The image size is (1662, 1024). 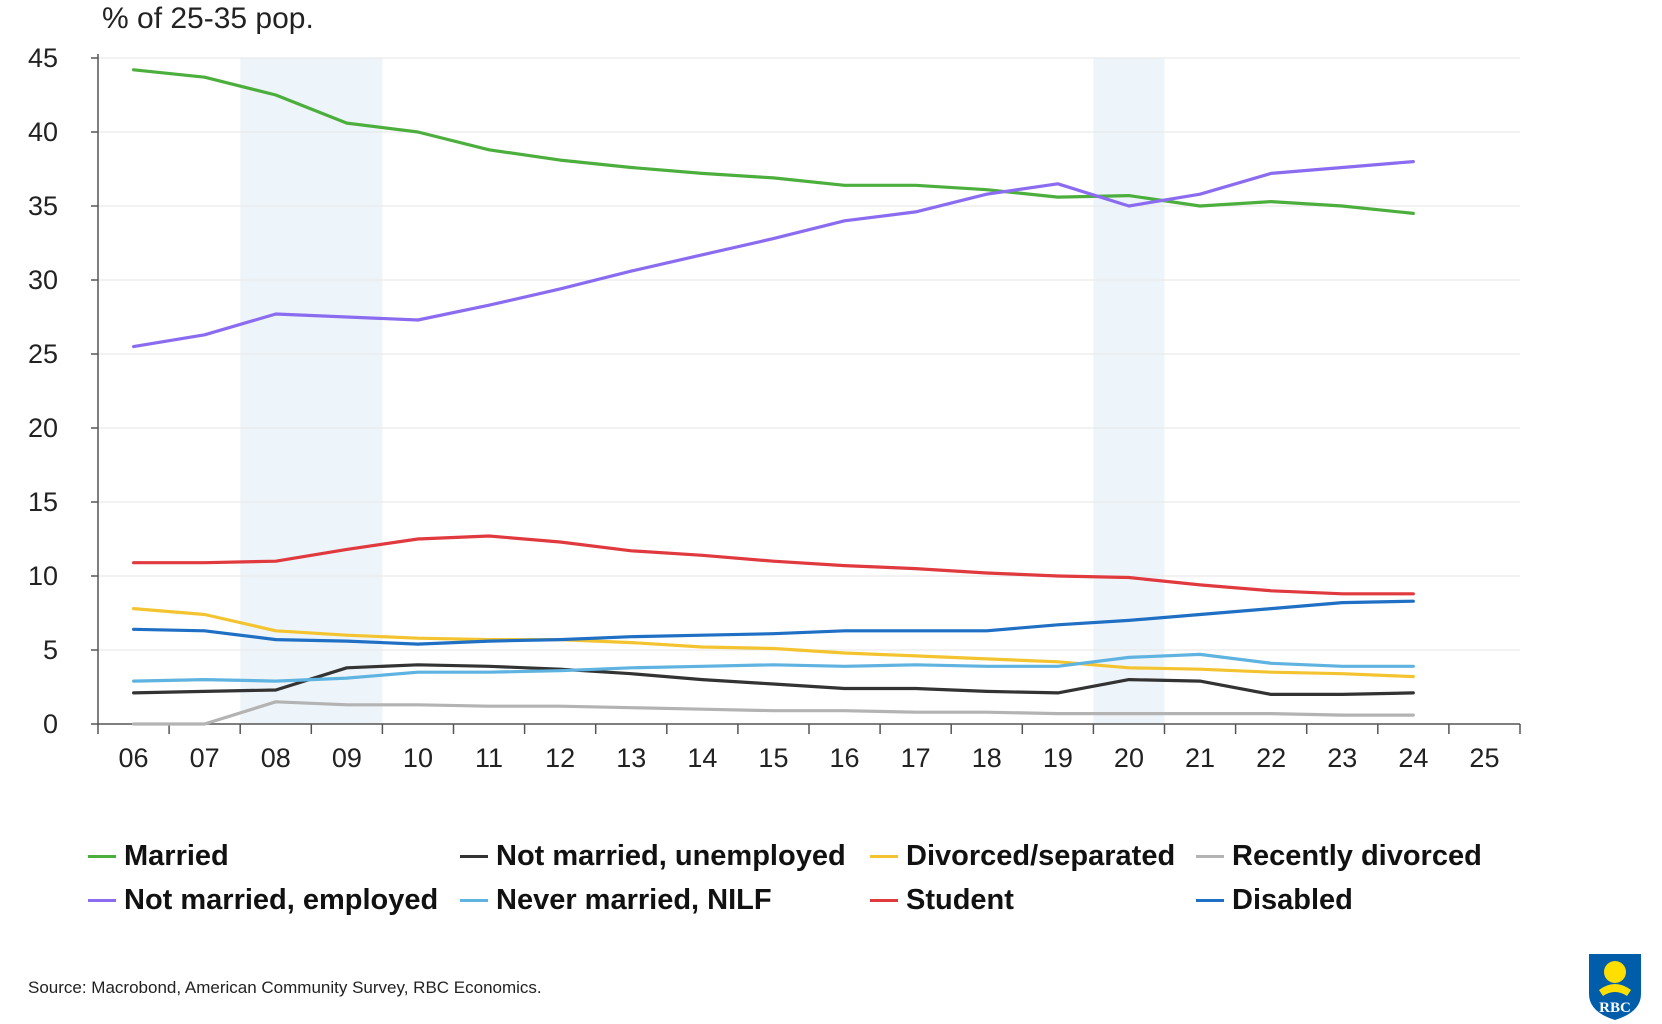 I want to click on x-tick-label-09: 09, so click(x=347, y=758).